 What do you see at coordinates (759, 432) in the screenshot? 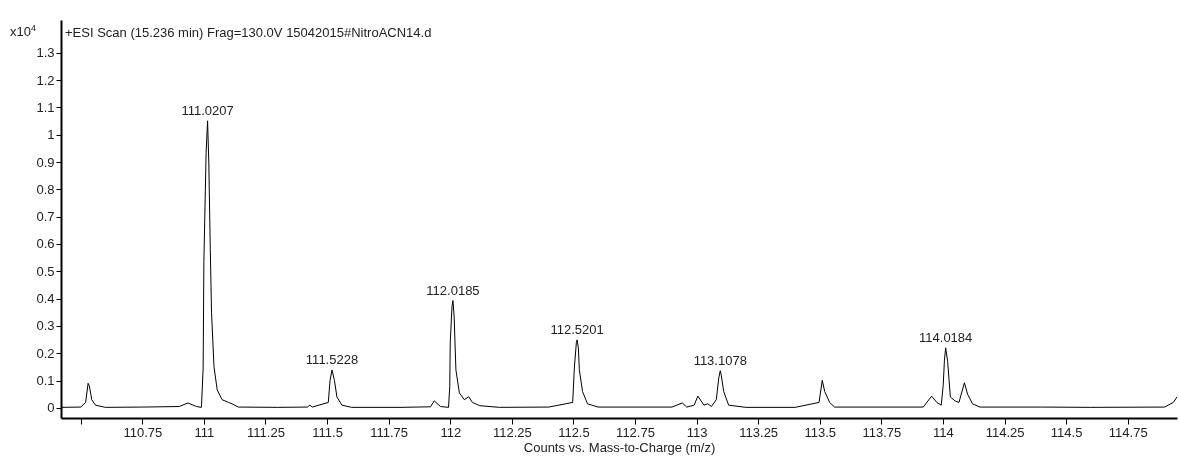
I see `x-tick-label: 113.25` at bounding box center [759, 432].